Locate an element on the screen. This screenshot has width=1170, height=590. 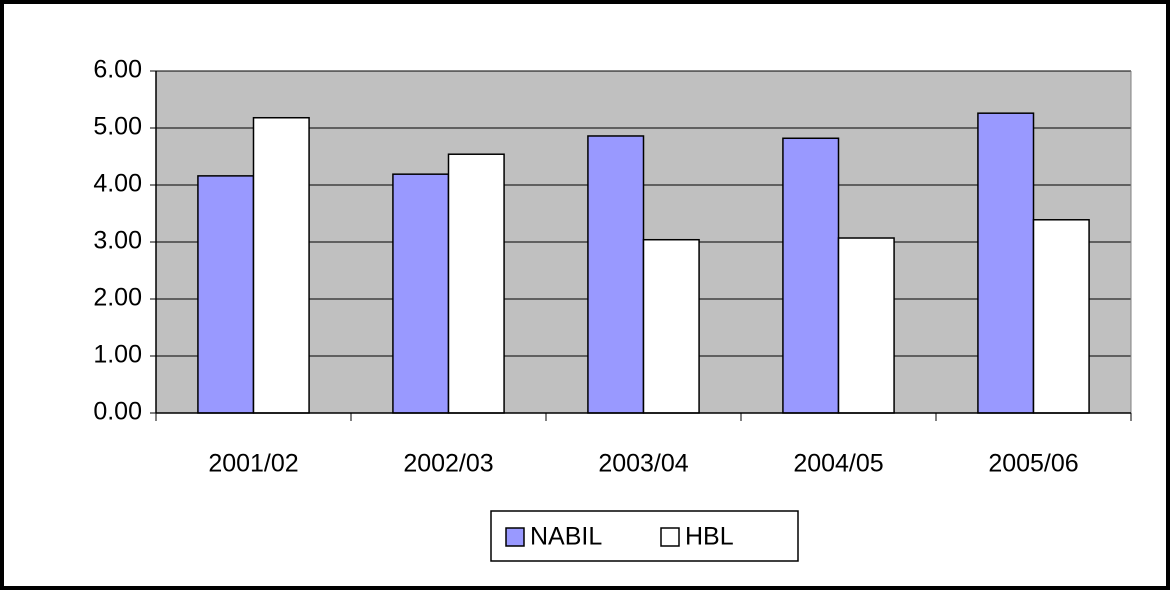
x-tick-label: 2002/03 is located at coordinates (448, 464).